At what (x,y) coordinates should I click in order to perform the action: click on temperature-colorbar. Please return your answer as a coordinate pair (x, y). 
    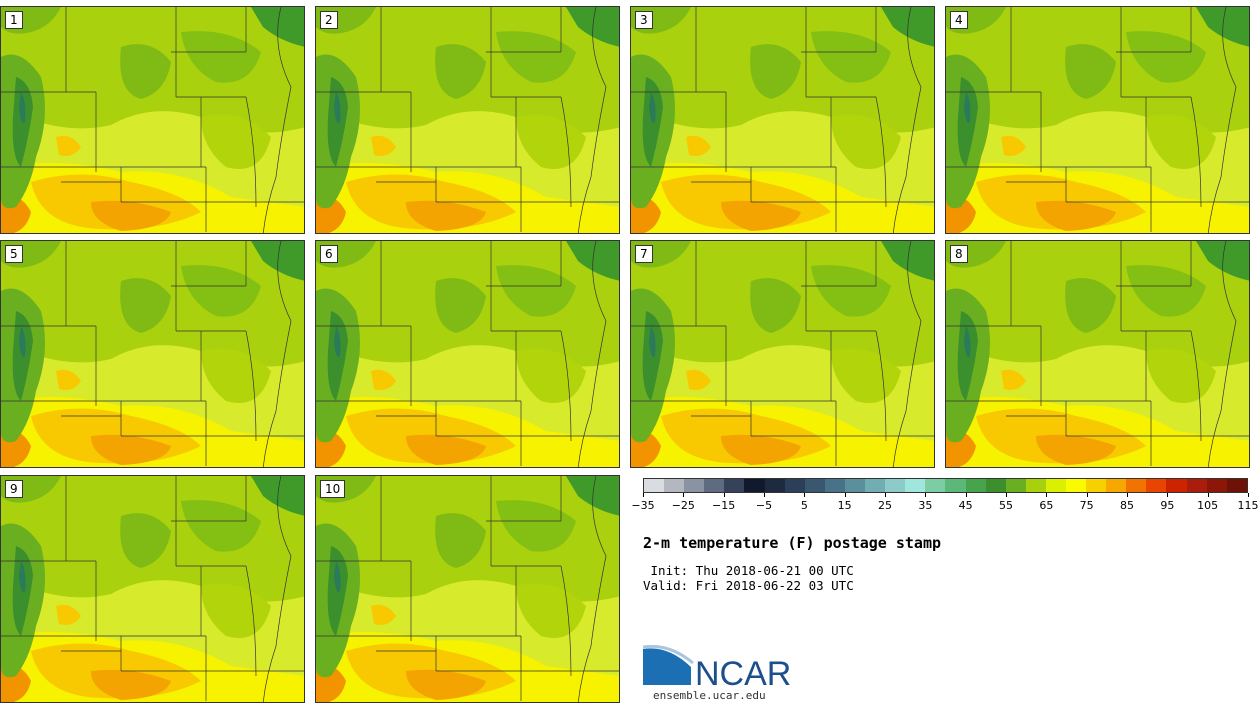
    Looking at the image, I should click on (945, 485).